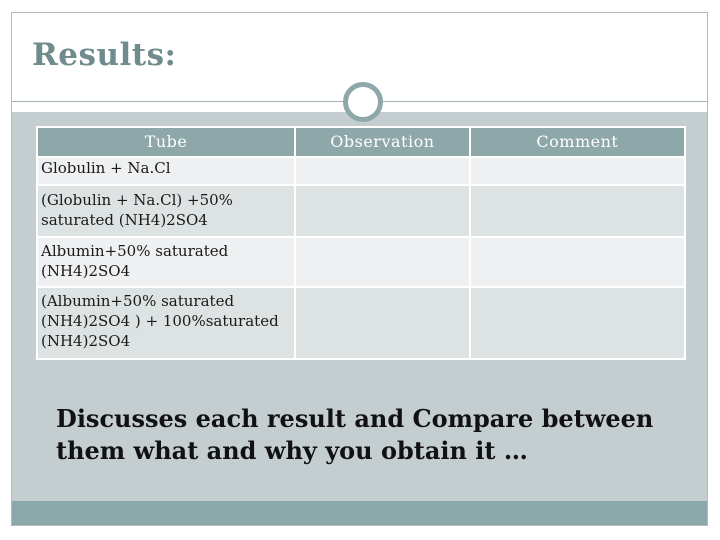  What do you see at coordinates (382, 142) in the screenshot?
I see `column-header-observation: Observation` at bounding box center [382, 142].